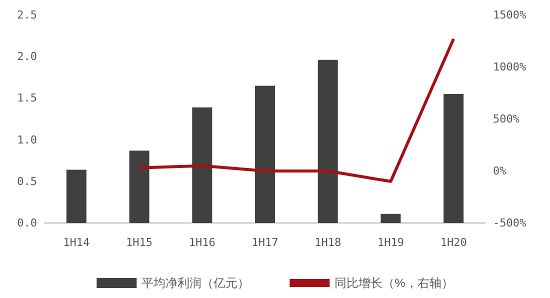  What do you see at coordinates (139, 242) in the screenshot?
I see `x-tick-label: 1H15` at bounding box center [139, 242].